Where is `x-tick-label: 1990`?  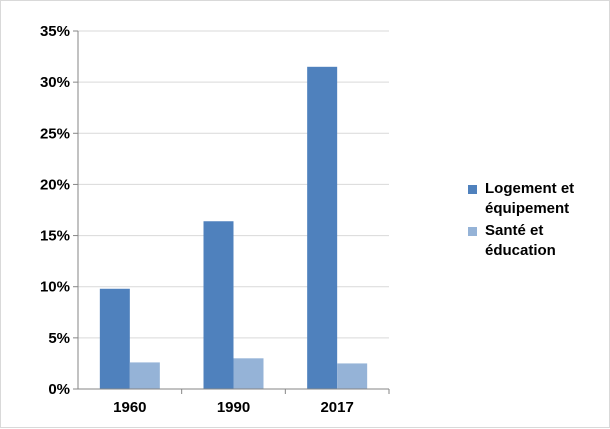 x-tick-label: 1990 is located at coordinates (233, 407).